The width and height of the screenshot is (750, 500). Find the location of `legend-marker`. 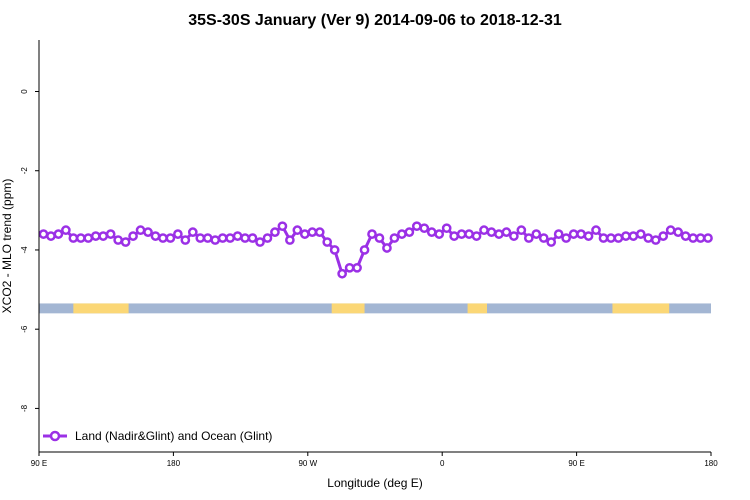

legend-marker is located at coordinates (55, 436).